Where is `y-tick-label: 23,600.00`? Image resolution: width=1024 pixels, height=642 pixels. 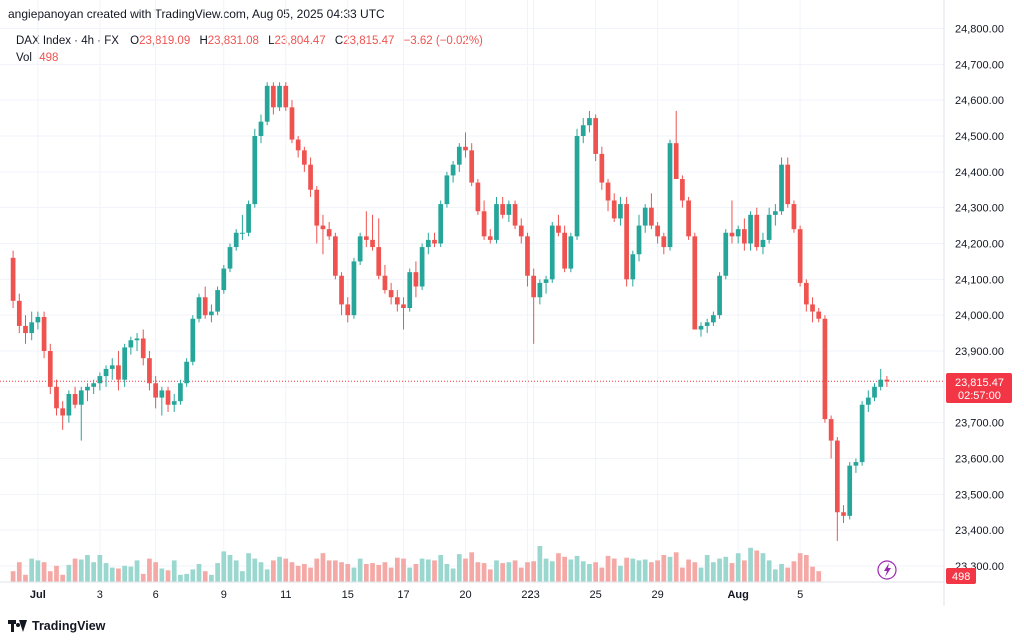
y-tick-label: 23,600.00 is located at coordinates (979, 460).